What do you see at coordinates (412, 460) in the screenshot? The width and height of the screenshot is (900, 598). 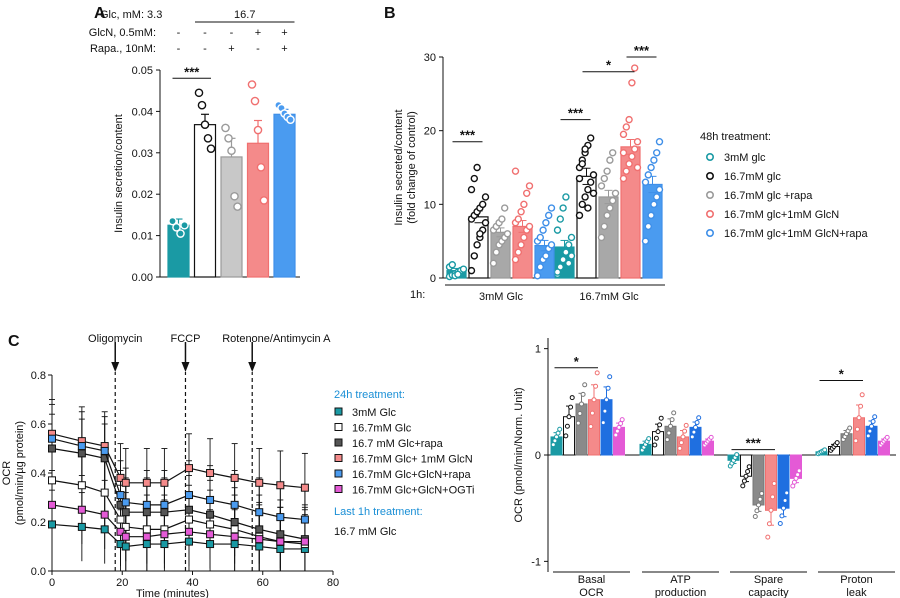 I see `legend-label: 16.7mM Glc+ 1mM GlcN` at bounding box center [412, 460].